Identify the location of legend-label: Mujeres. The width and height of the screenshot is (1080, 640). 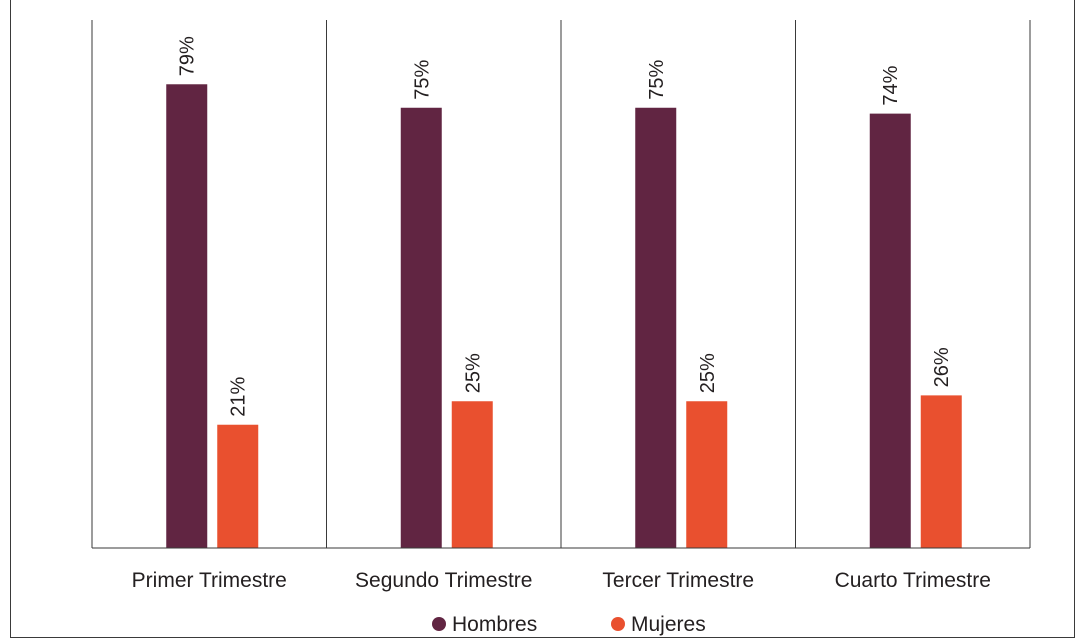
(668, 624).